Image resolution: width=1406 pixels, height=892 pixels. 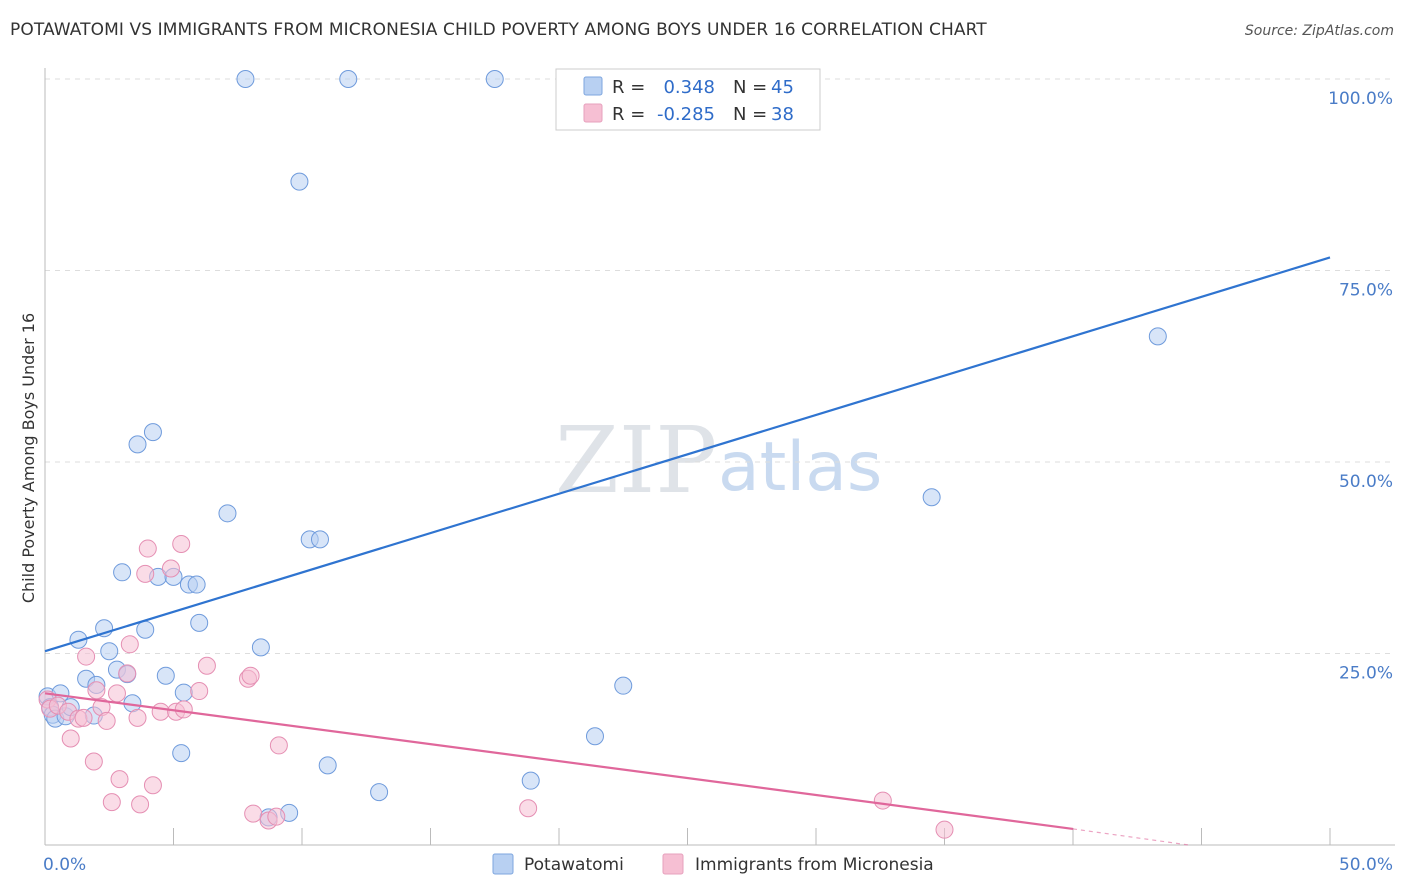 What do you see at coordinates (559, 761) in the screenshot?
I see `micronesia-trend-line` at bounding box center [559, 761].